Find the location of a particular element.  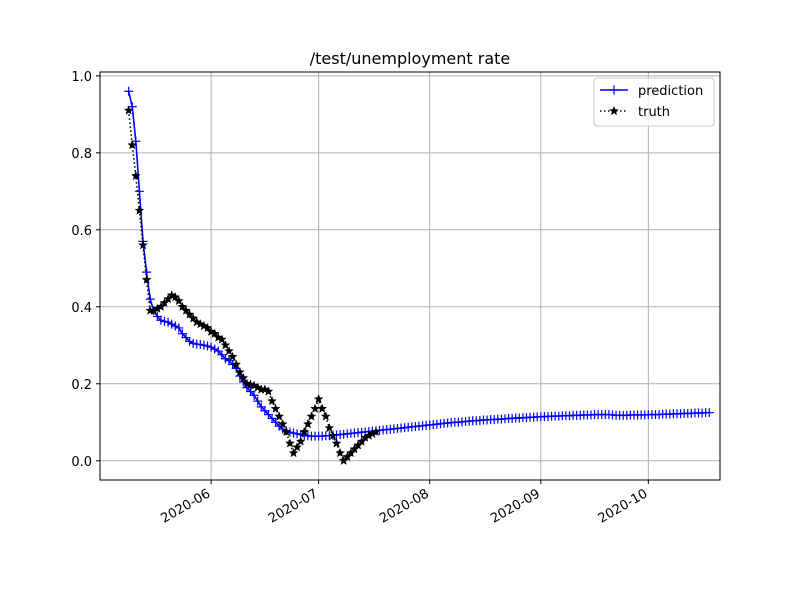

legend-label: prediction is located at coordinates (670, 91).